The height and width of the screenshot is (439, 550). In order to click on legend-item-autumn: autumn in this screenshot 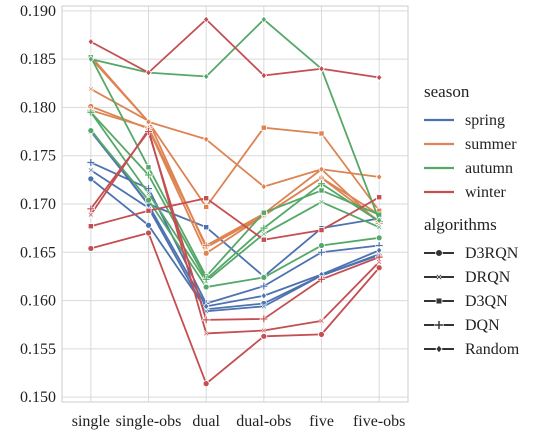, I will do `click(468, 168)`.